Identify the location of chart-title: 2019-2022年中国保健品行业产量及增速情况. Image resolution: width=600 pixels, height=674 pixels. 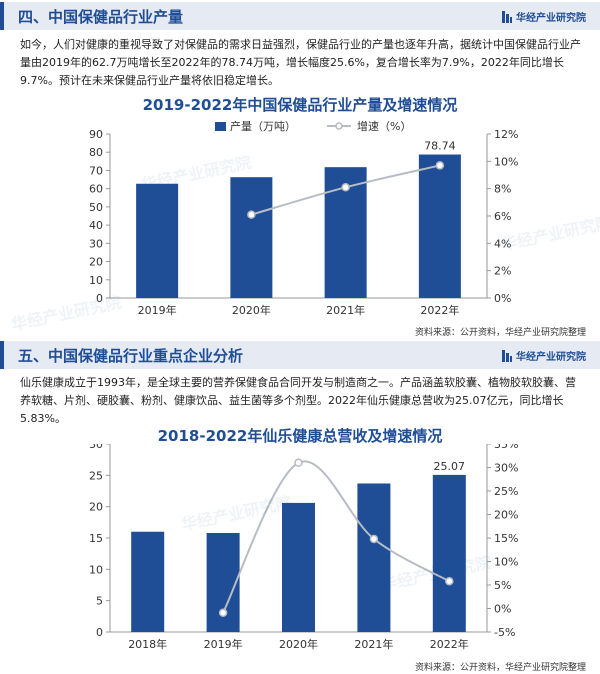
(300, 105).